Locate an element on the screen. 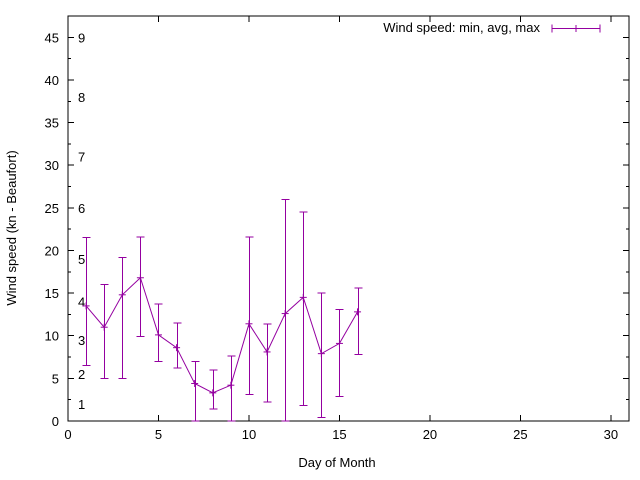  y-axis-title: Wind speed (kn - Beaufort) is located at coordinates (11, 227).